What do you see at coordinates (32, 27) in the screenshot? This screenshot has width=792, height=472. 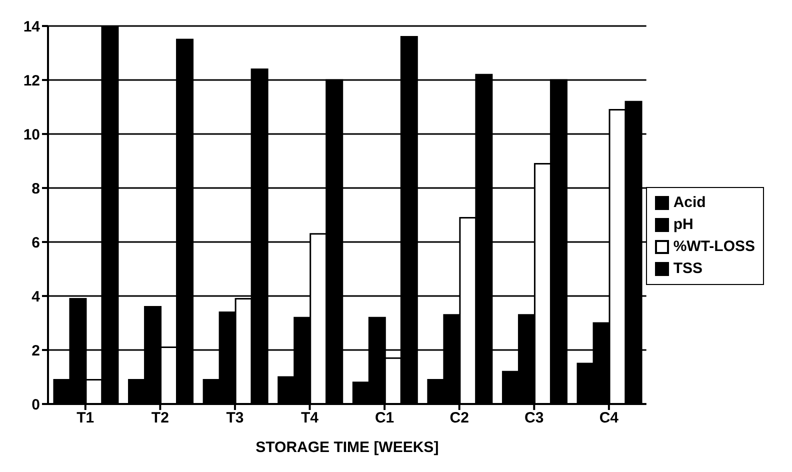 I see `y-tick-label: 14` at bounding box center [32, 27].